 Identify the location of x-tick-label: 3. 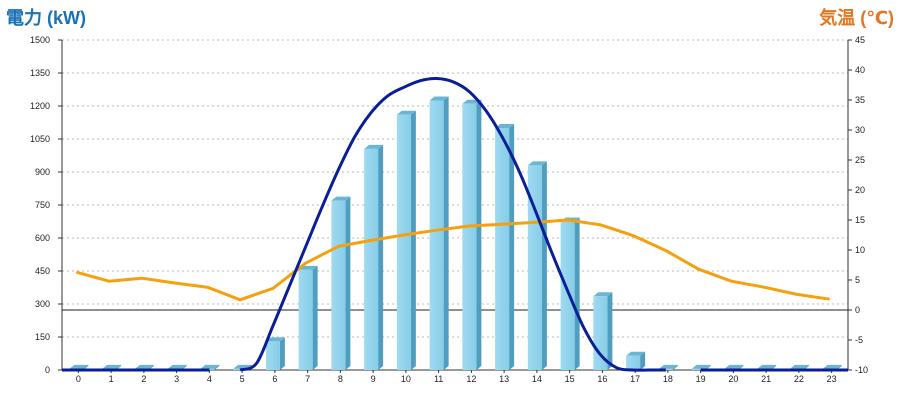
(176, 379).